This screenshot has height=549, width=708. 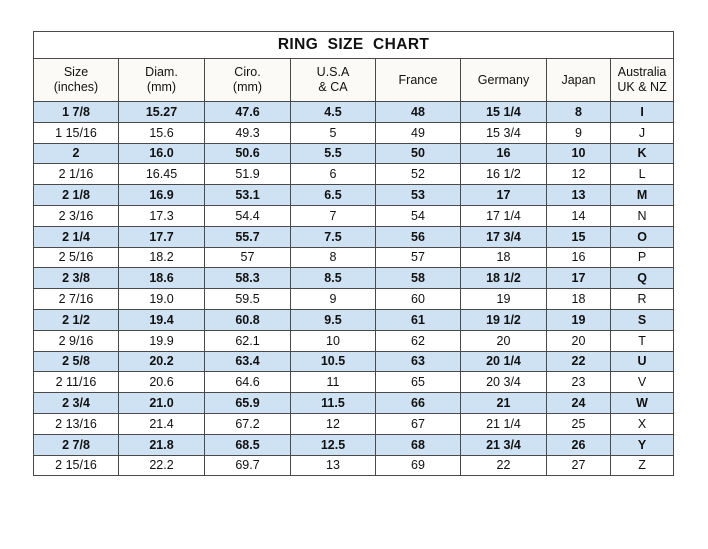 What do you see at coordinates (503, 278) in the screenshot?
I see `cell-germany: 18 1/2` at bounding box center [503, 278].